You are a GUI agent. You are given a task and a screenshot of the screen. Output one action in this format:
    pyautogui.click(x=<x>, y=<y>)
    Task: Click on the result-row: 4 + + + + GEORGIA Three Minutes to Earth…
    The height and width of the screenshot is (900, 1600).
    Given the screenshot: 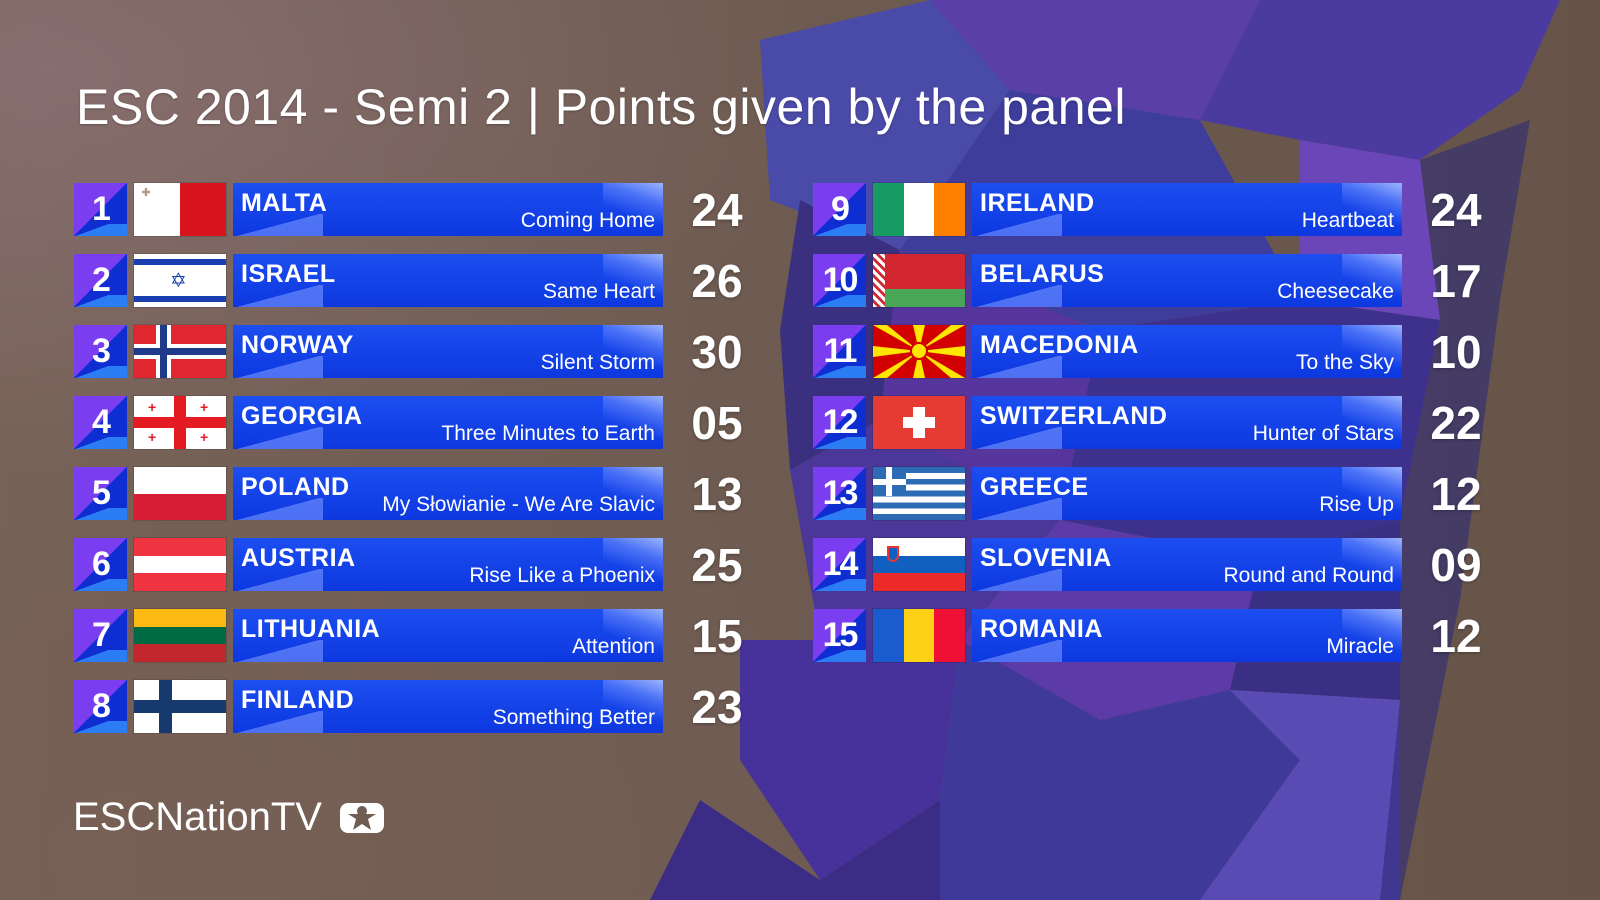 What is the action you would take?
    pyautogui.click(x=415, y=422)
    